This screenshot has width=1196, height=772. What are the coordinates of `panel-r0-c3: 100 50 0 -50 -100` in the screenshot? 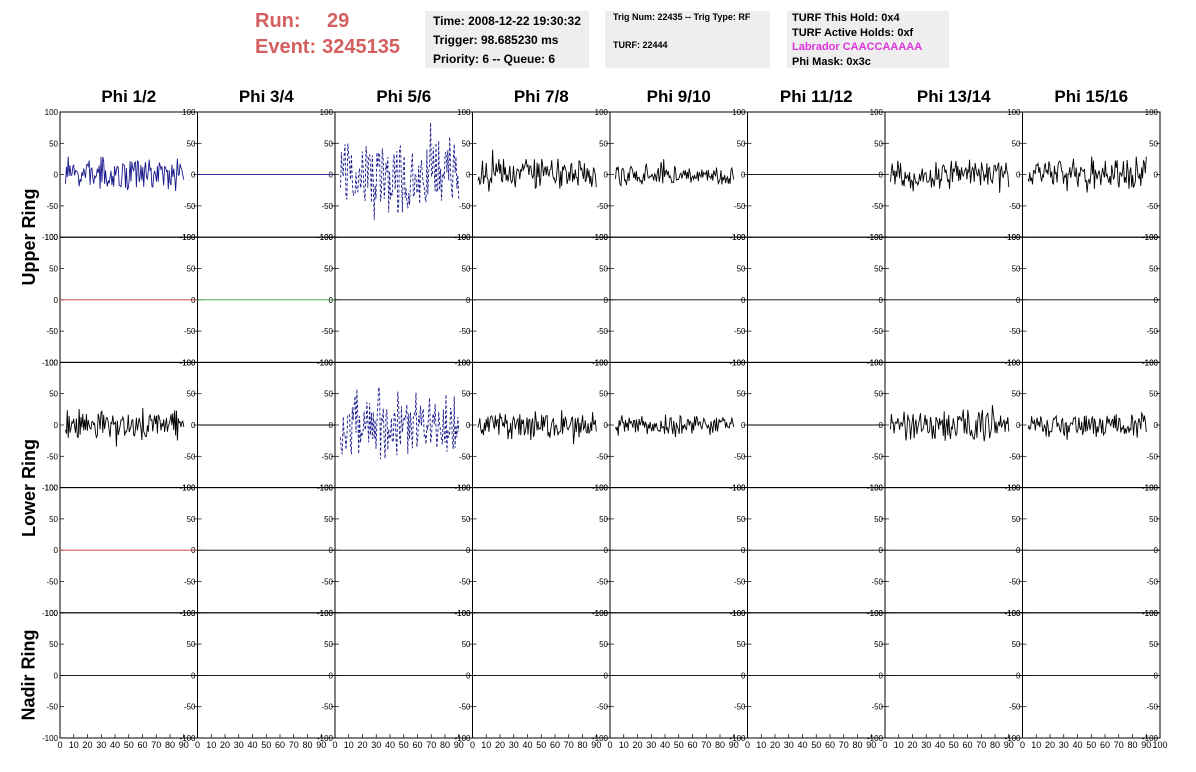 It's located at (541, 175).